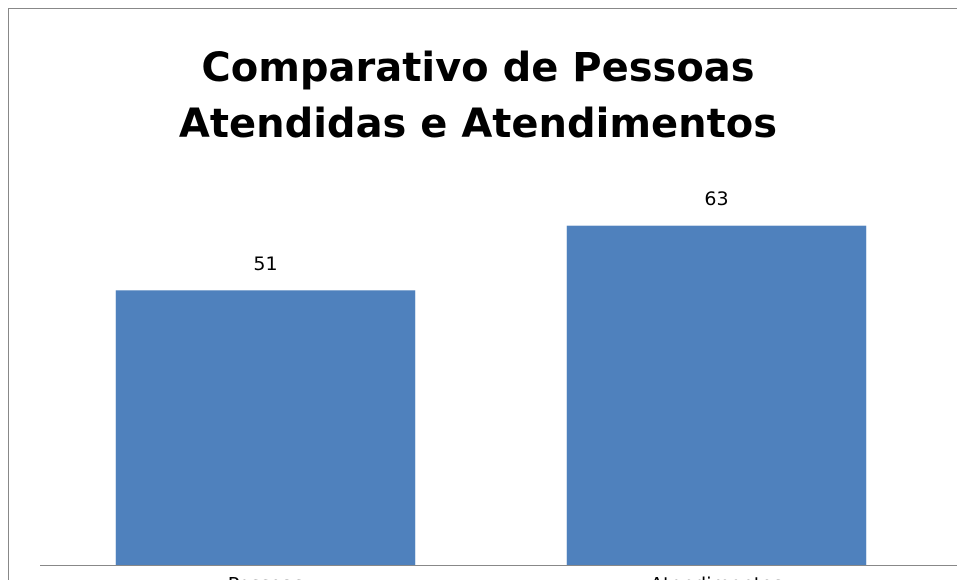  Describe the element at coordinates (265, 577) in the screenshot. I see `x-tick-label: Pessoas` at that location.